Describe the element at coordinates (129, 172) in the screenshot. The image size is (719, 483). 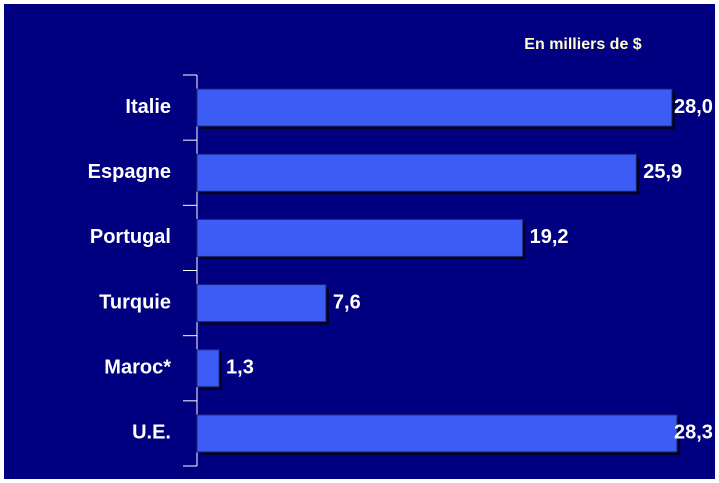
I see `category-label: Espagne` at that location.